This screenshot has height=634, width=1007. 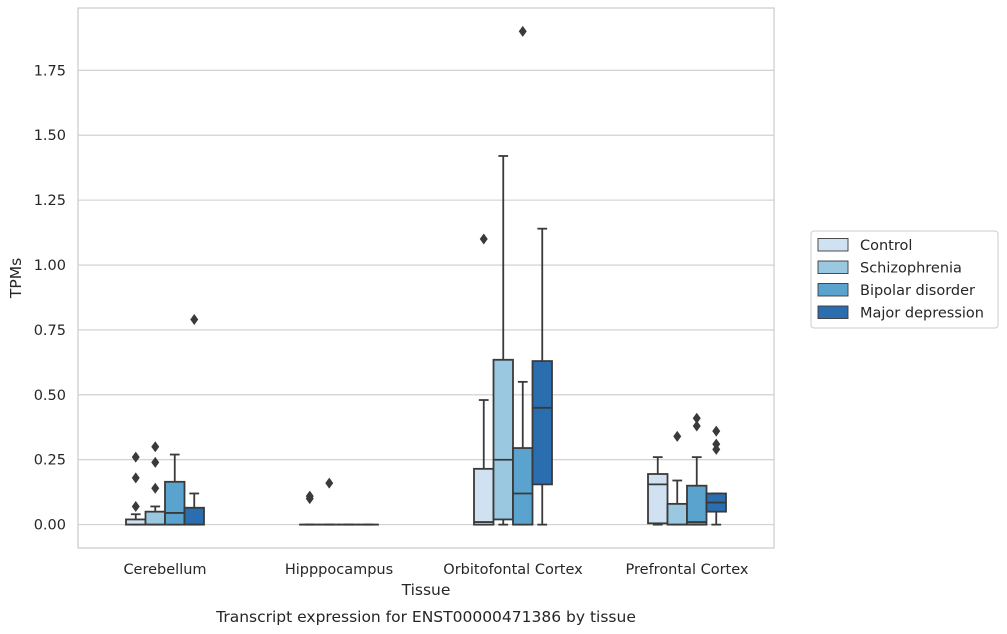 What do you see at coordinates (339, 570) in the screenshot?
I see `x-tick-label: Hipppocampus` at bounding box center [339, 570].